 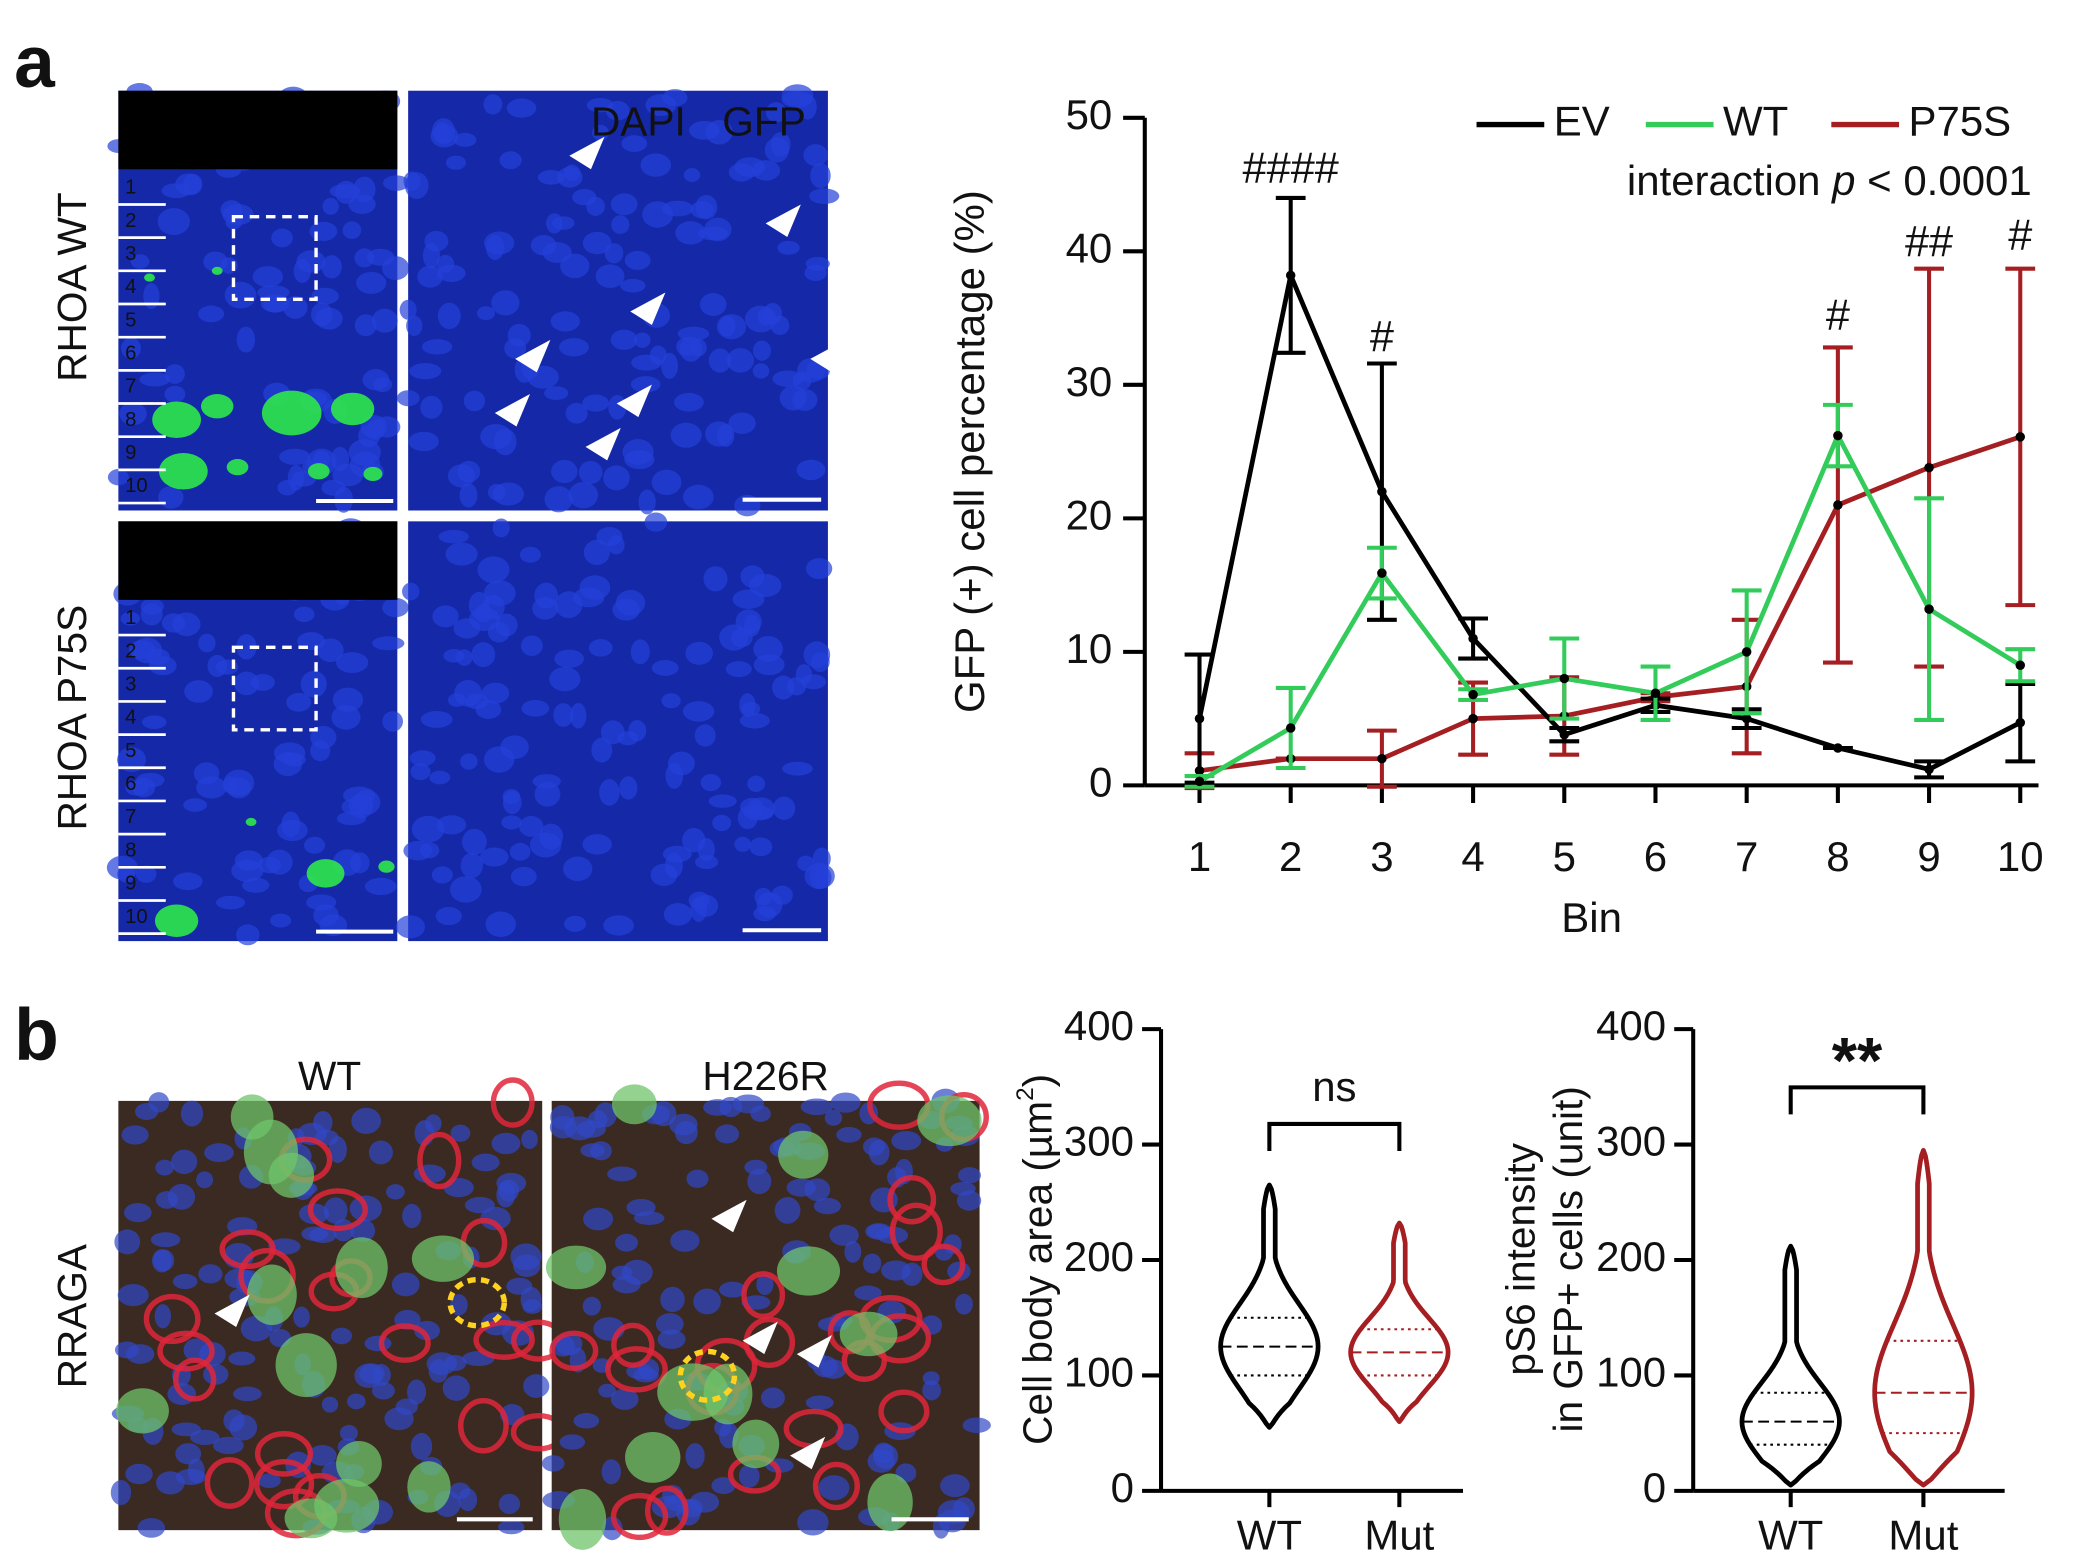 I want to click on x-tick-label: Mut, so click(x=1923, y=1534).